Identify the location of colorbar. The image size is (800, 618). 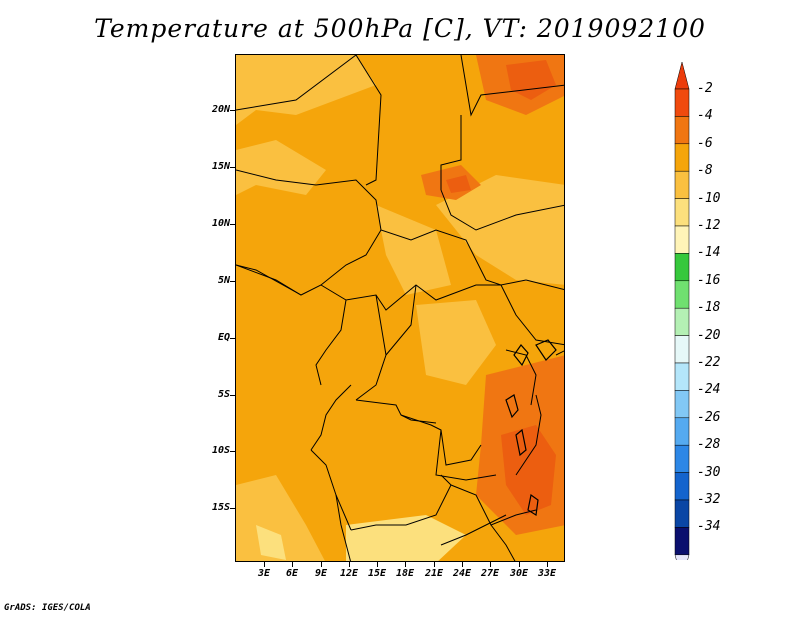
(682, 310).